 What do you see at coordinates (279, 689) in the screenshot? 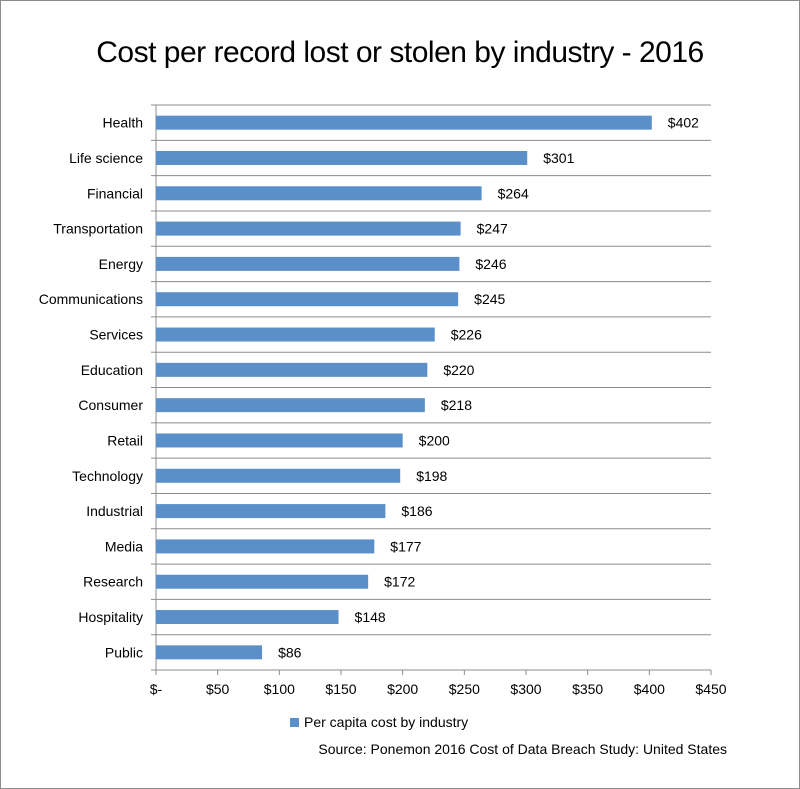
I see `x-tick-label: $100` at bounding box center [279, 689].